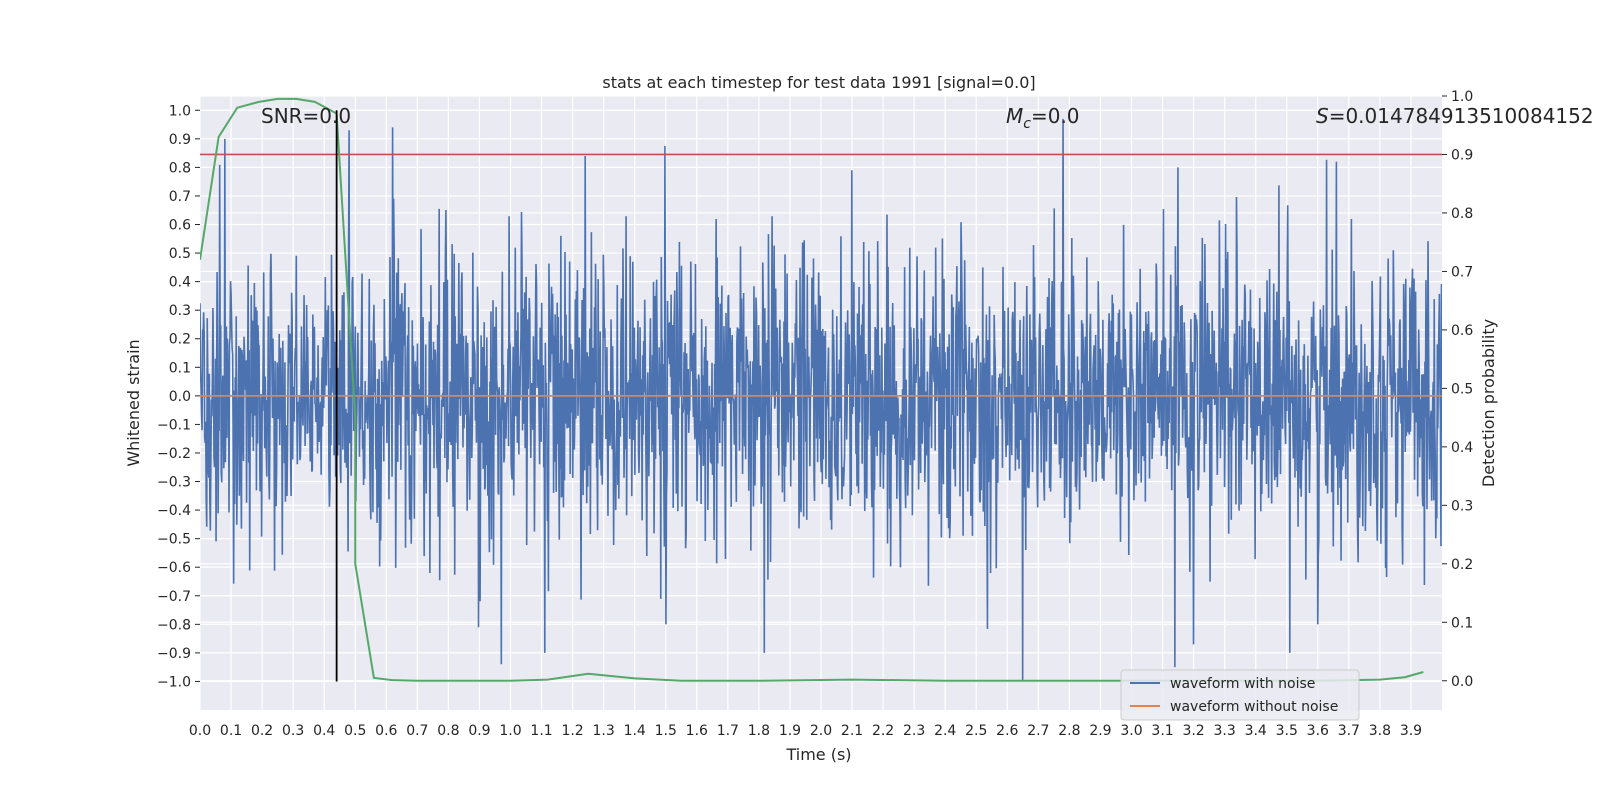 The height and width of the screenshot is (800, 1600). I want to click on legend-box, so click(1240, 695).